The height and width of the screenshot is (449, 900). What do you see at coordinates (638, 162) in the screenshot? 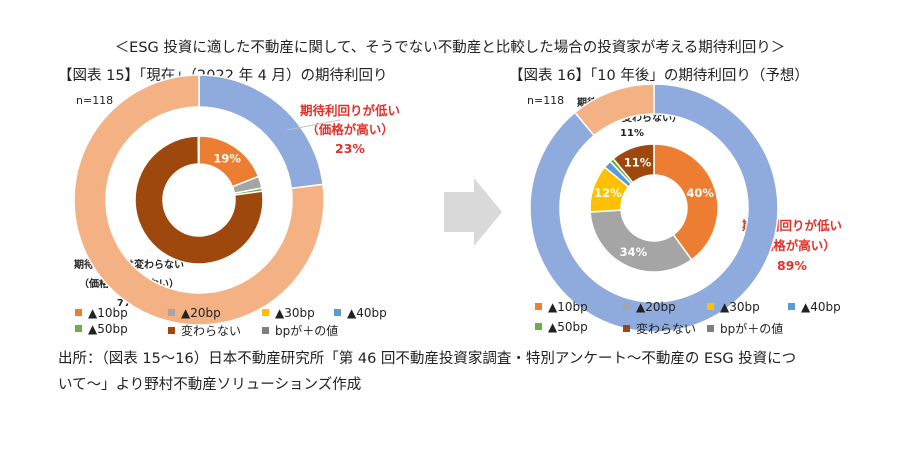
I see `chart-16-inner-data-label: 11%` at bounding box center [638, 162].